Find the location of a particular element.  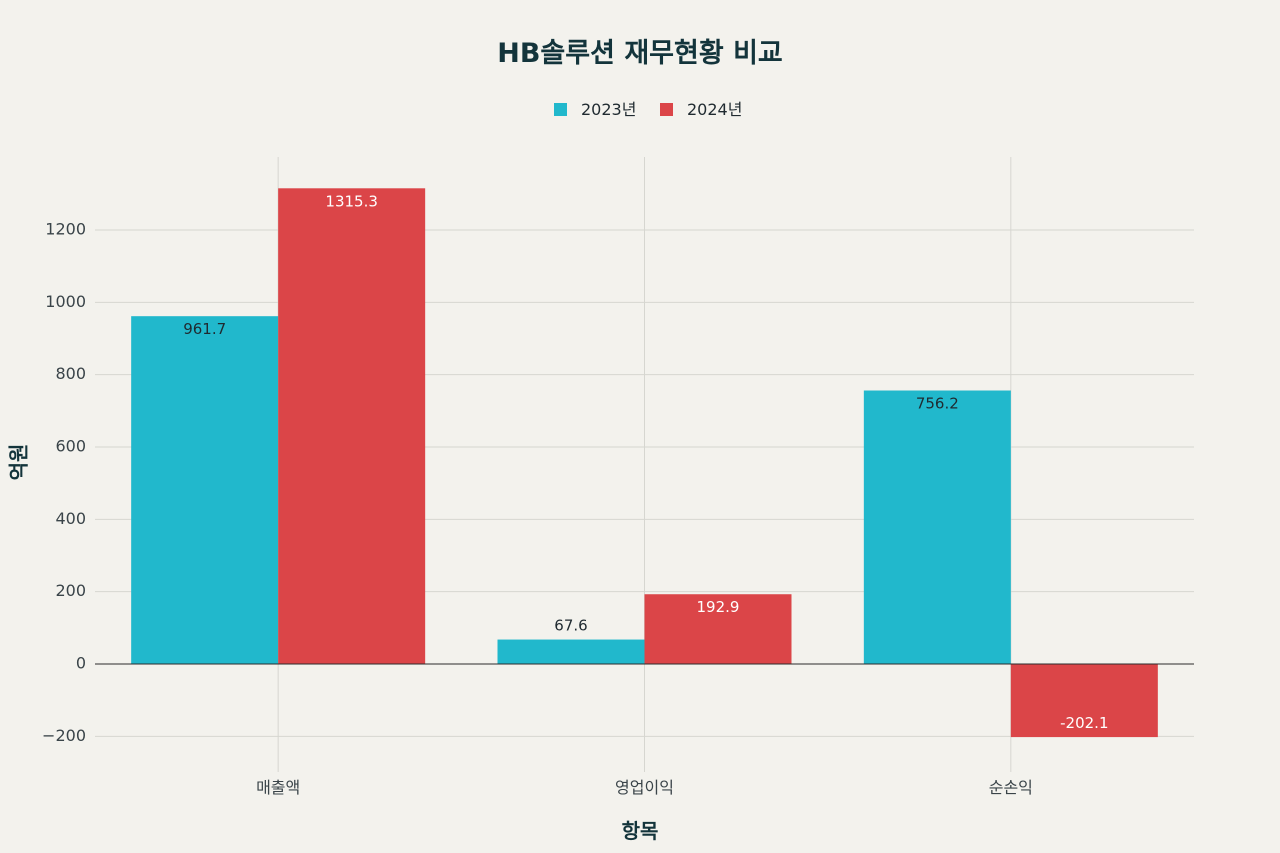

data-label: -202.1 is located at coordinates (1084, 723).